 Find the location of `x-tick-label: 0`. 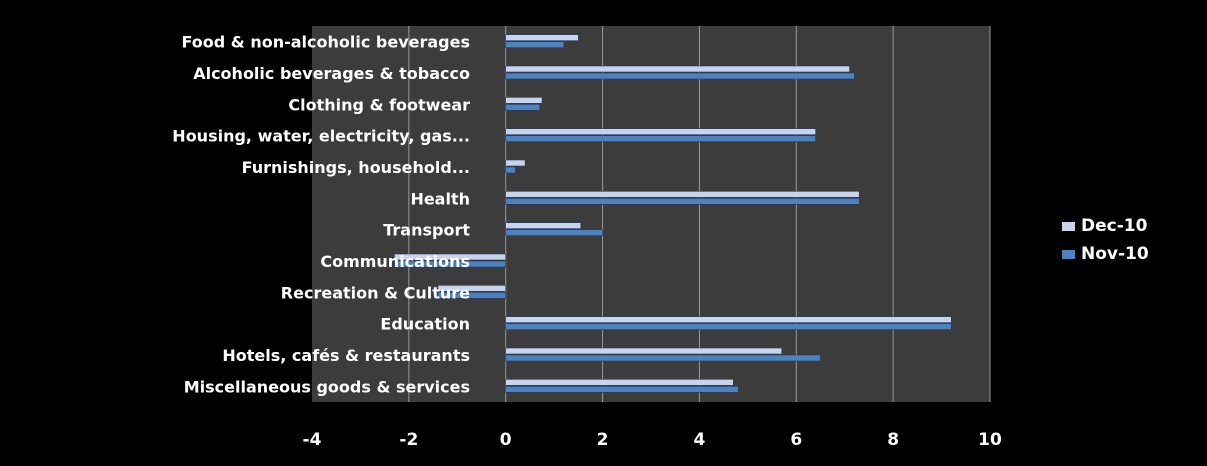

x-tick-label: 0 is located at coordinates (506, 440).